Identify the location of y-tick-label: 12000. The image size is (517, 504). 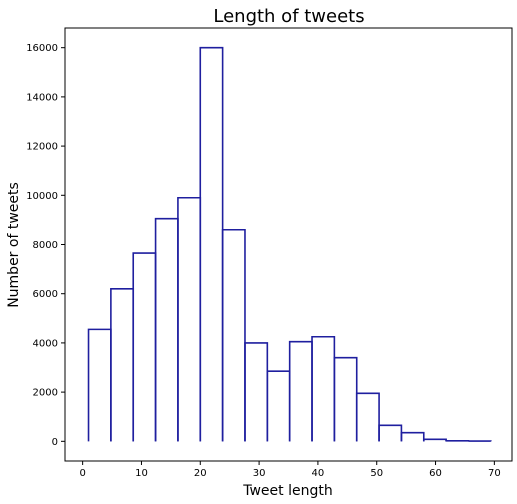
(42, 147).